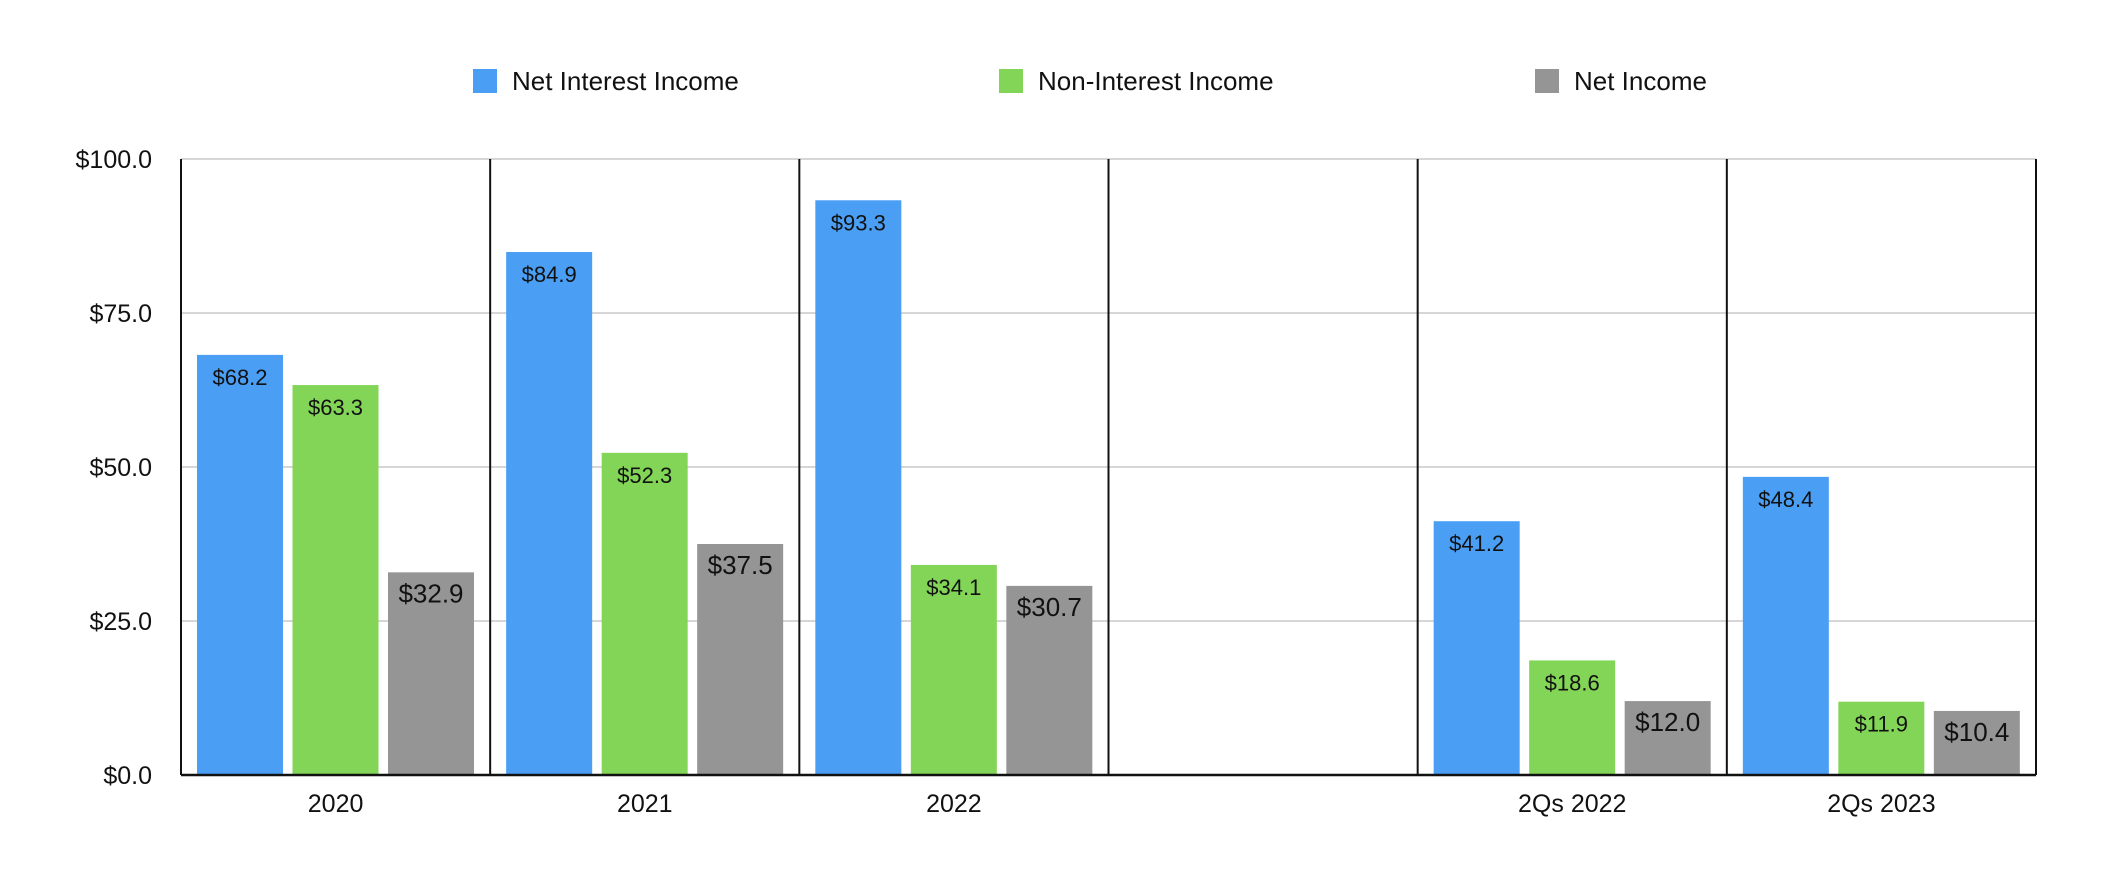 The height and width of the screenshot is (882, 2120). Describe the element at coordinates (1881, 724) in the screenshot. I see `data-label: $11.9` at that location.